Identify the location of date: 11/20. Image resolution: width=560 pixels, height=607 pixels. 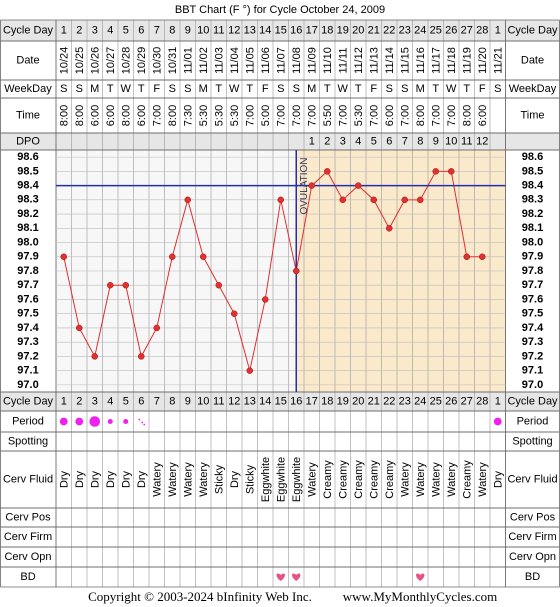
(483, 60).